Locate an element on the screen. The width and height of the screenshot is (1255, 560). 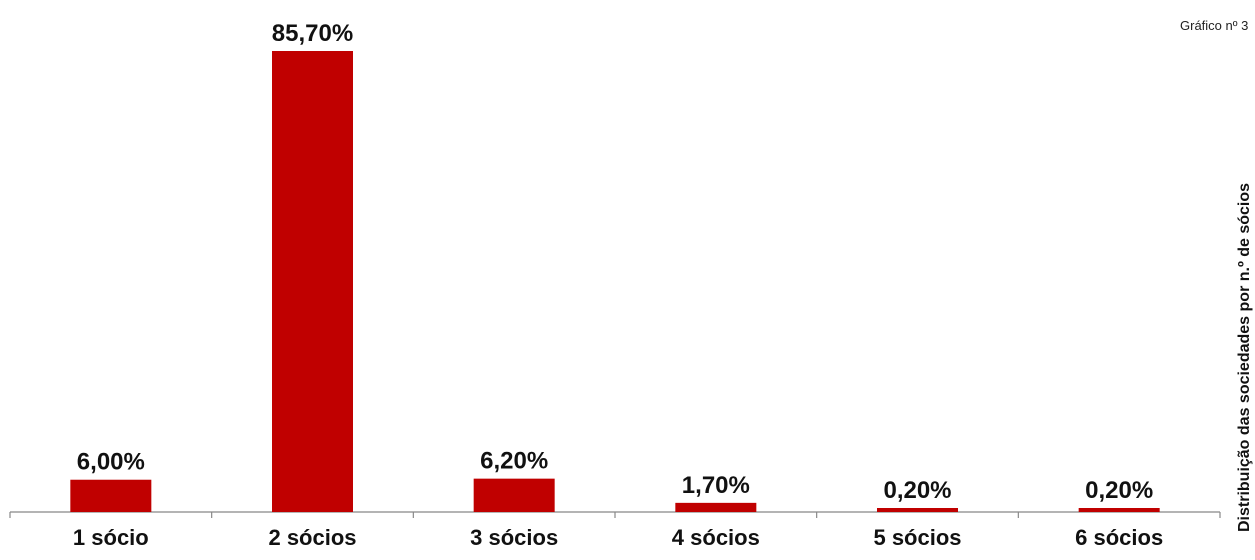
x-tick-label: 3 sócios is located at coordinates (514, 537).